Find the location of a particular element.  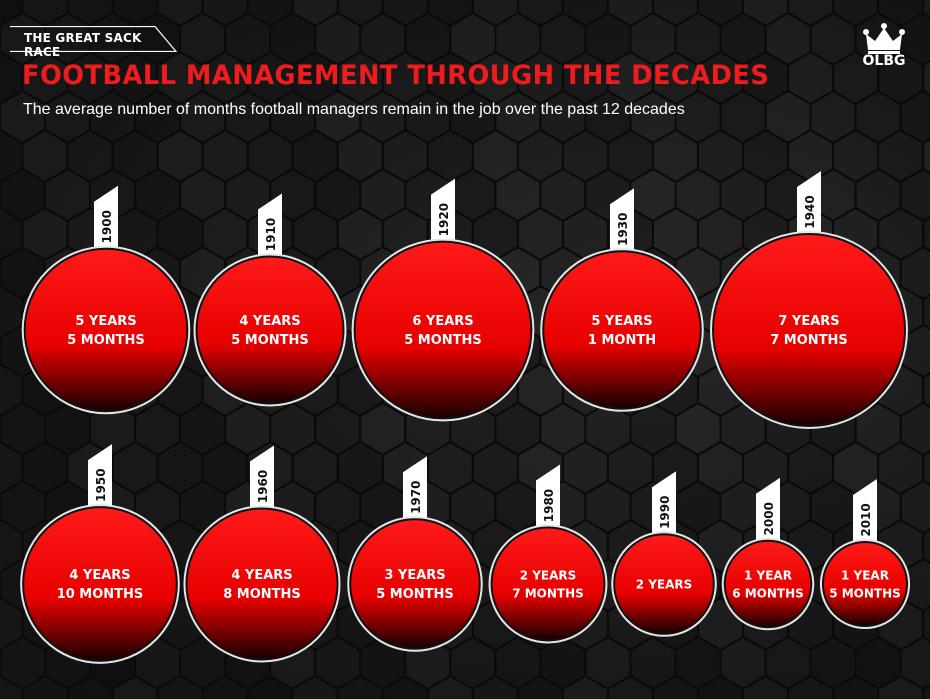

decade-label: 1950 is located at coordinates (101, 484).